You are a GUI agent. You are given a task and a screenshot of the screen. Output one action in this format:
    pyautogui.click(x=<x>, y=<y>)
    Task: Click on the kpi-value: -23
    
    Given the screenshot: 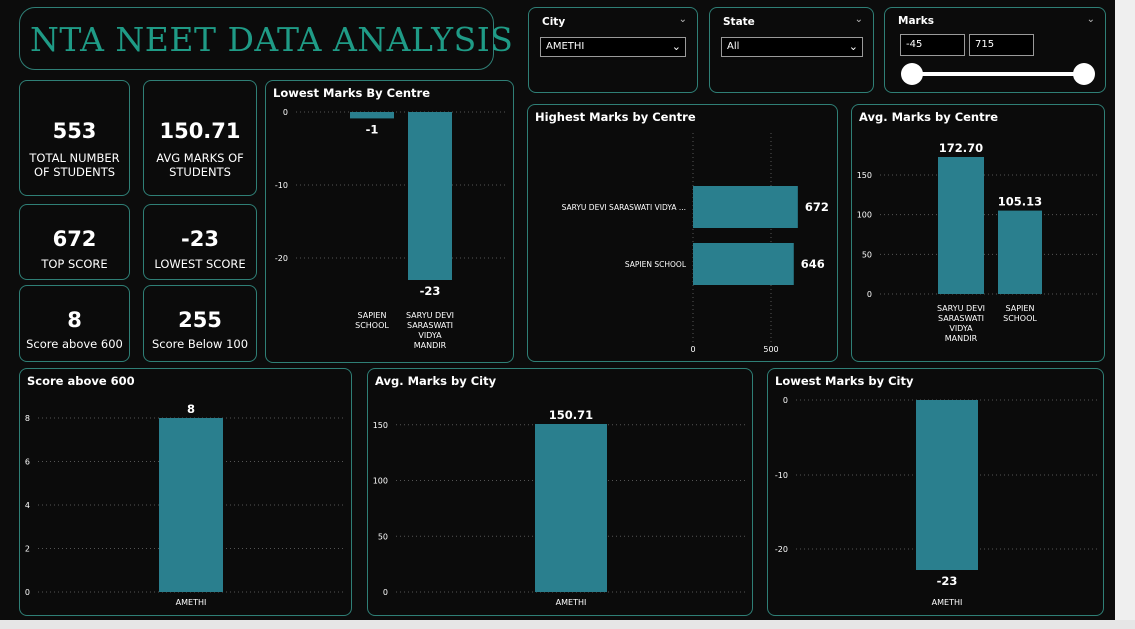 What is the action you would take?
    pyautogui.click(x=200, y=239)
    